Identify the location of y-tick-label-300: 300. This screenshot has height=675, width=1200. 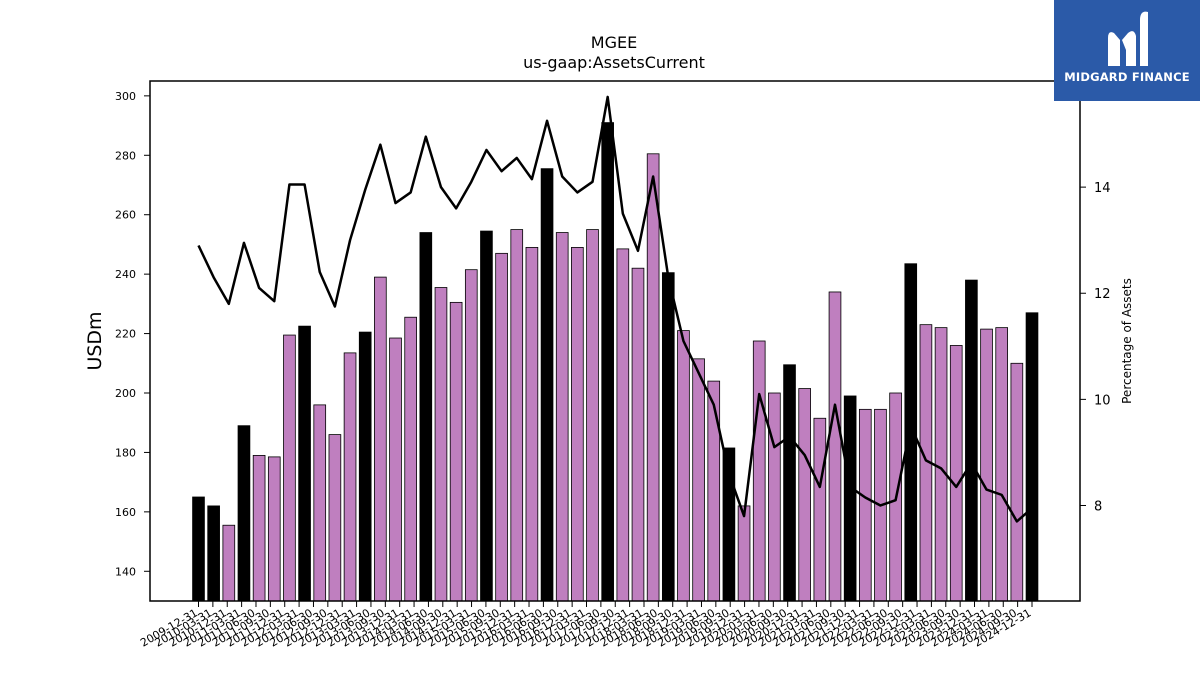
(125, 96).